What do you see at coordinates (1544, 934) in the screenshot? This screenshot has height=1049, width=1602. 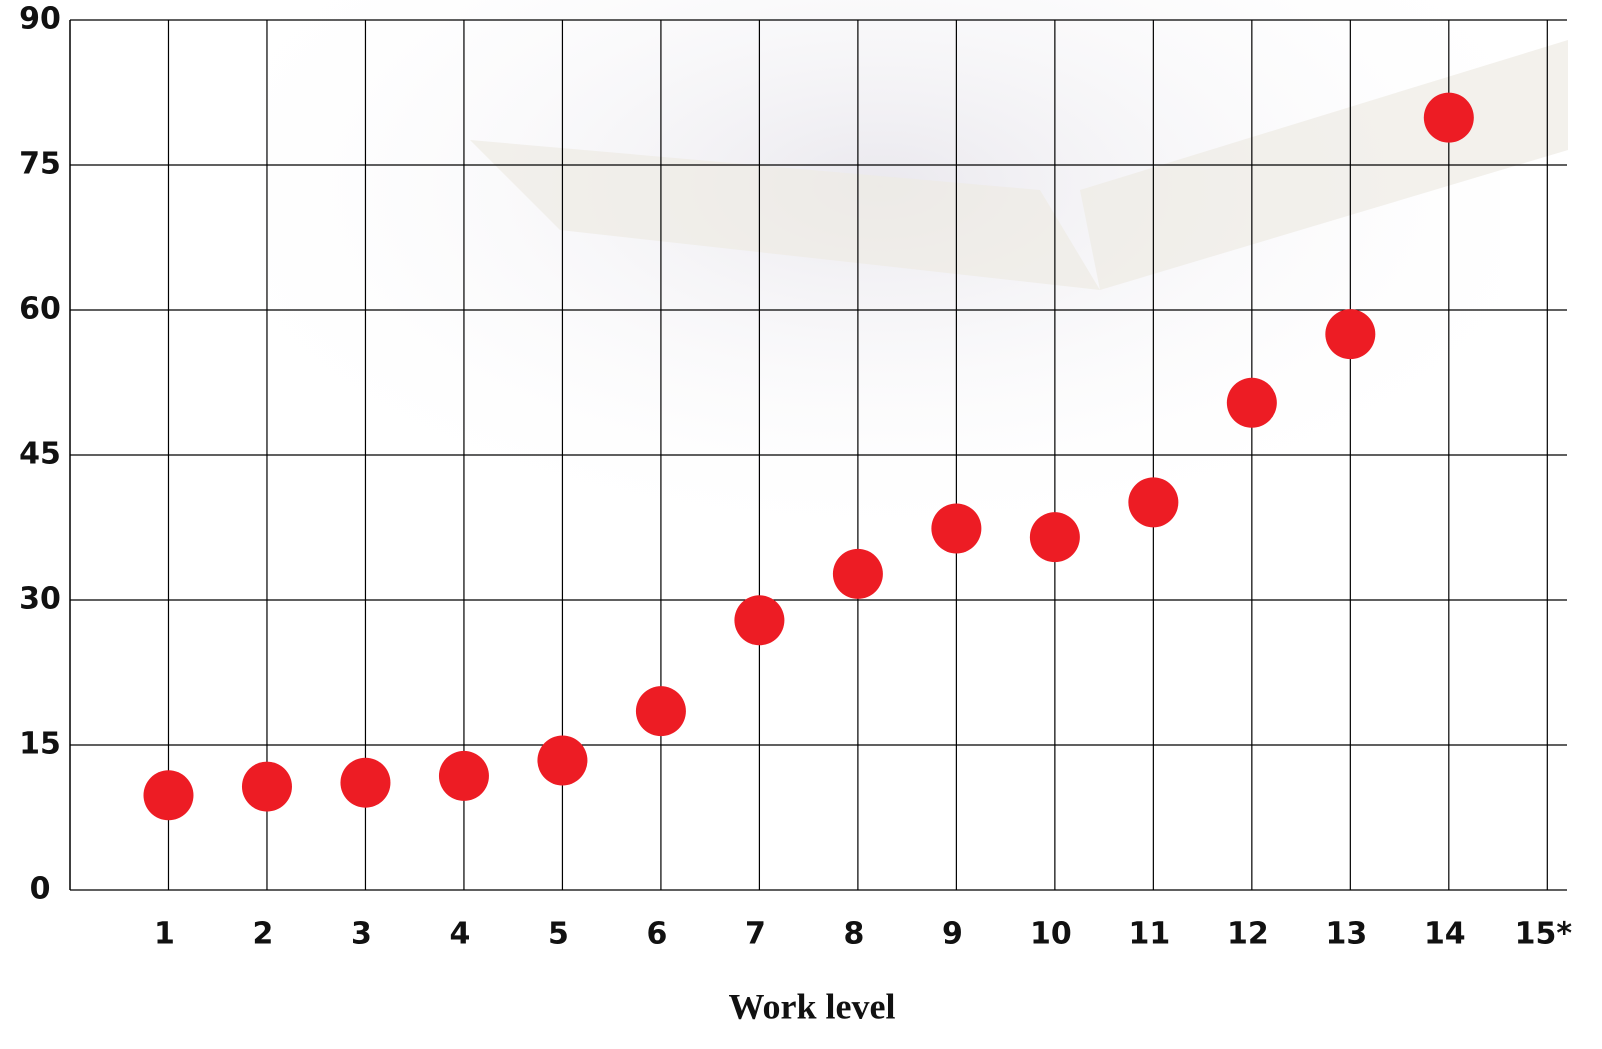 I see `x-tick-label: 15*` at bounding box center [1544, 934].